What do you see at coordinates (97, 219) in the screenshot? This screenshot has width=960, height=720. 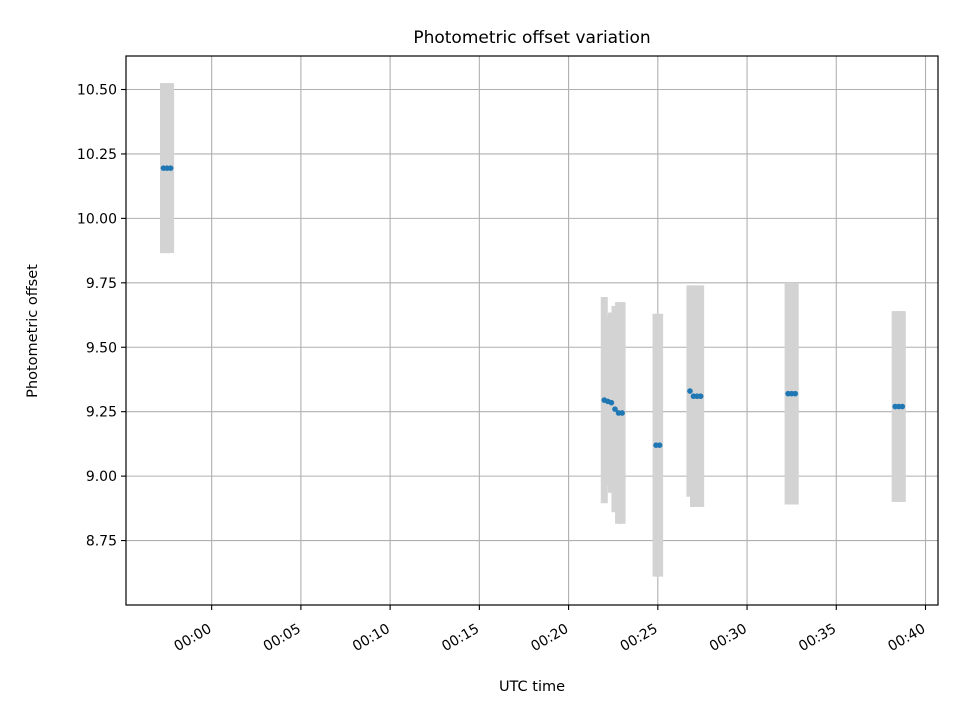 I see `y-tick-label: 10.00` at bounding box center [97, 219].